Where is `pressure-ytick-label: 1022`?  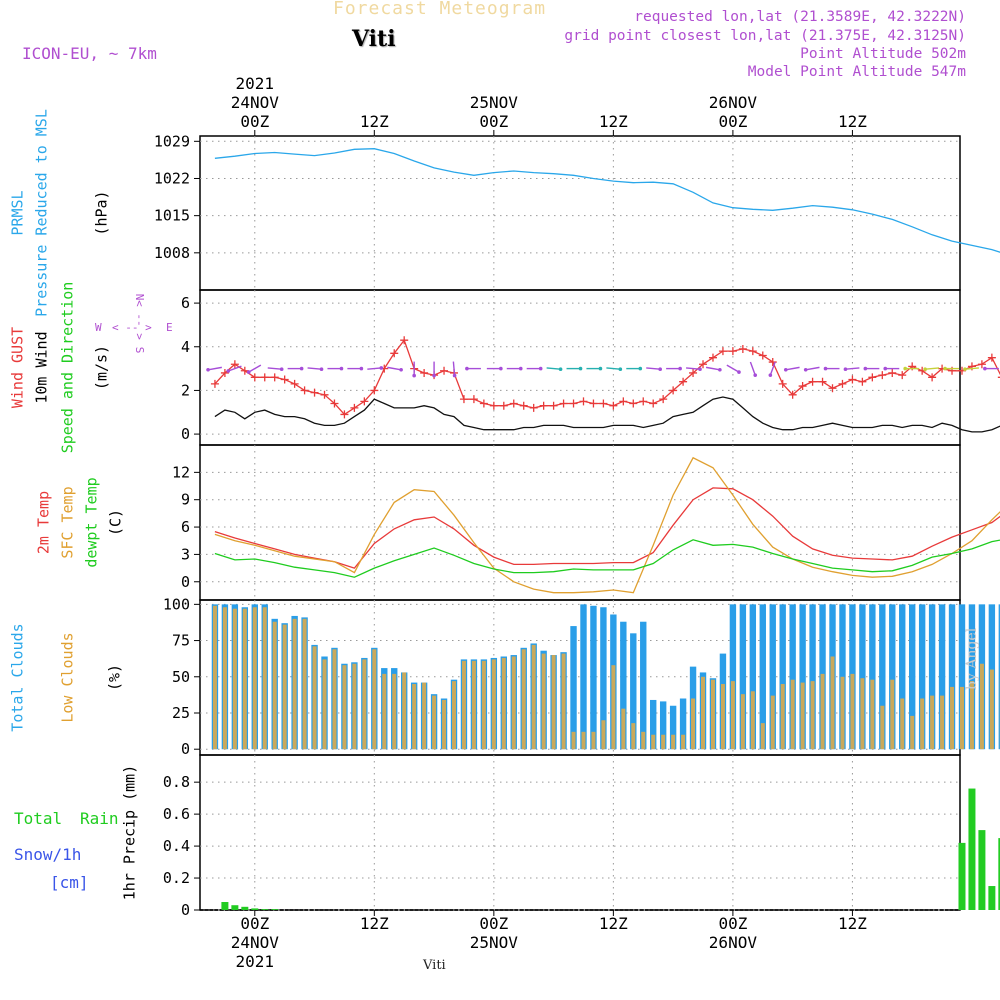
pressure-ytick-label: 1022 is located at coordinates (172, 178).